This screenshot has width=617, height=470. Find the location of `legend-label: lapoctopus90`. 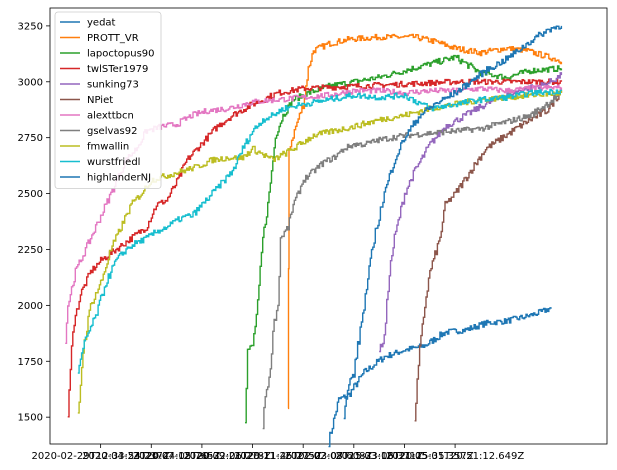

legend-label: lapoctopus90 is located at coordinates (121, 54).